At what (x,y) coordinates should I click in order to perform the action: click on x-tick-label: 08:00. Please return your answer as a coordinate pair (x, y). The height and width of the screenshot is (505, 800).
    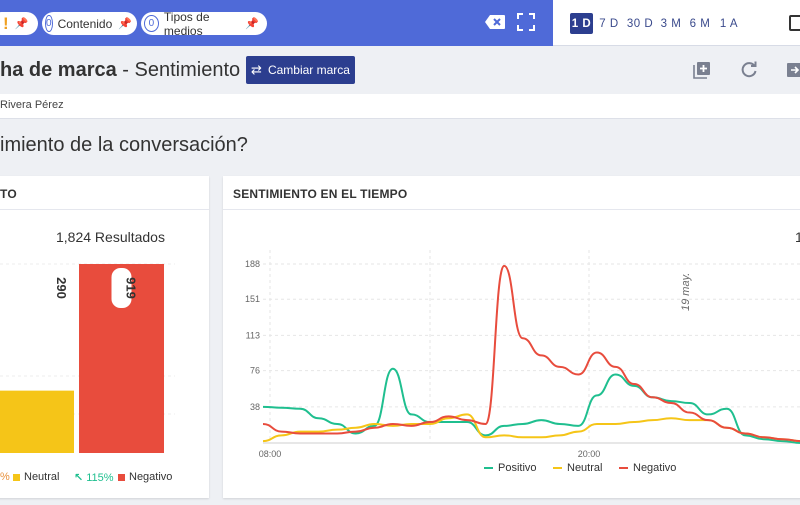
    Looking at the image, I should click on (270, 454).